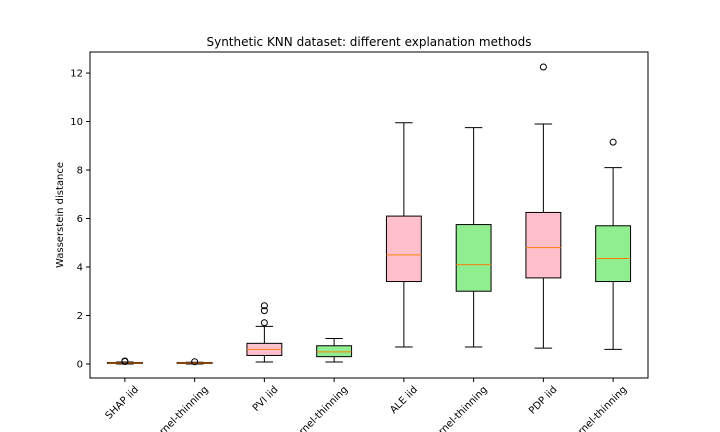  What do you see at coordinates (80, 219) in the screenshot?
I see `y-tick-label: 6` at bounding box center [80, 219].